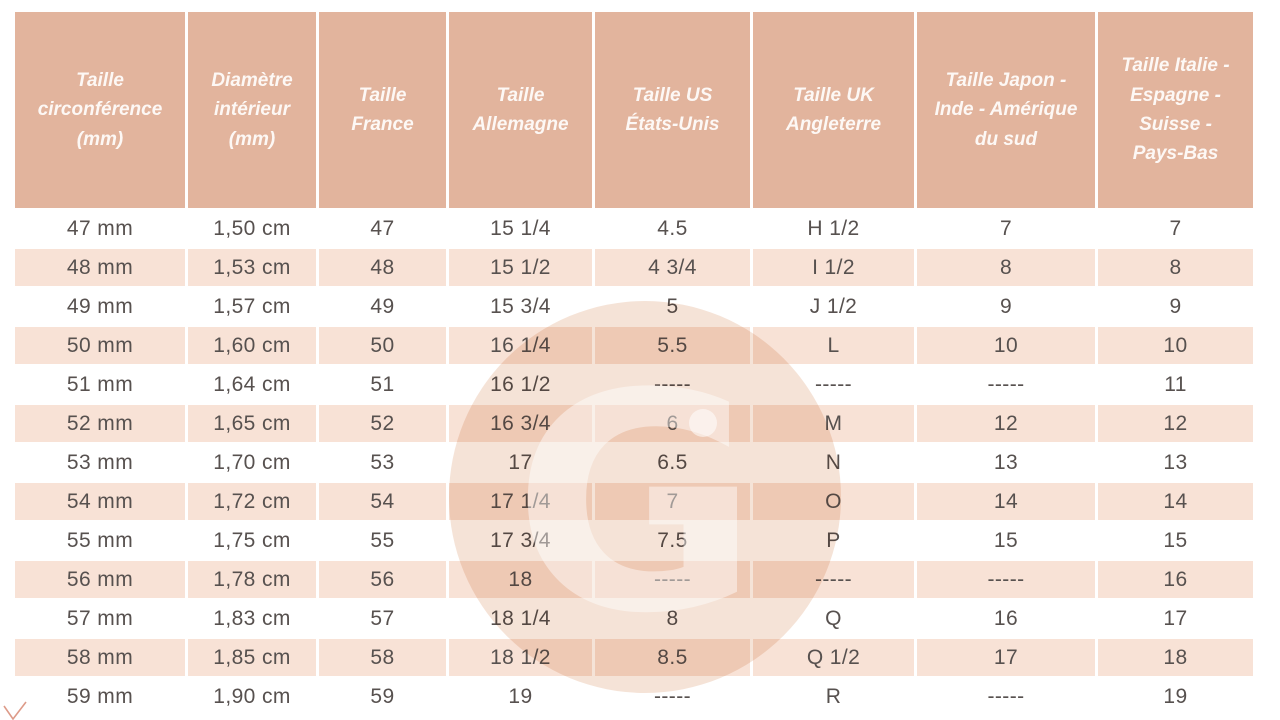  I want to click on table-cell: 4 3/4, so click(672, 267).